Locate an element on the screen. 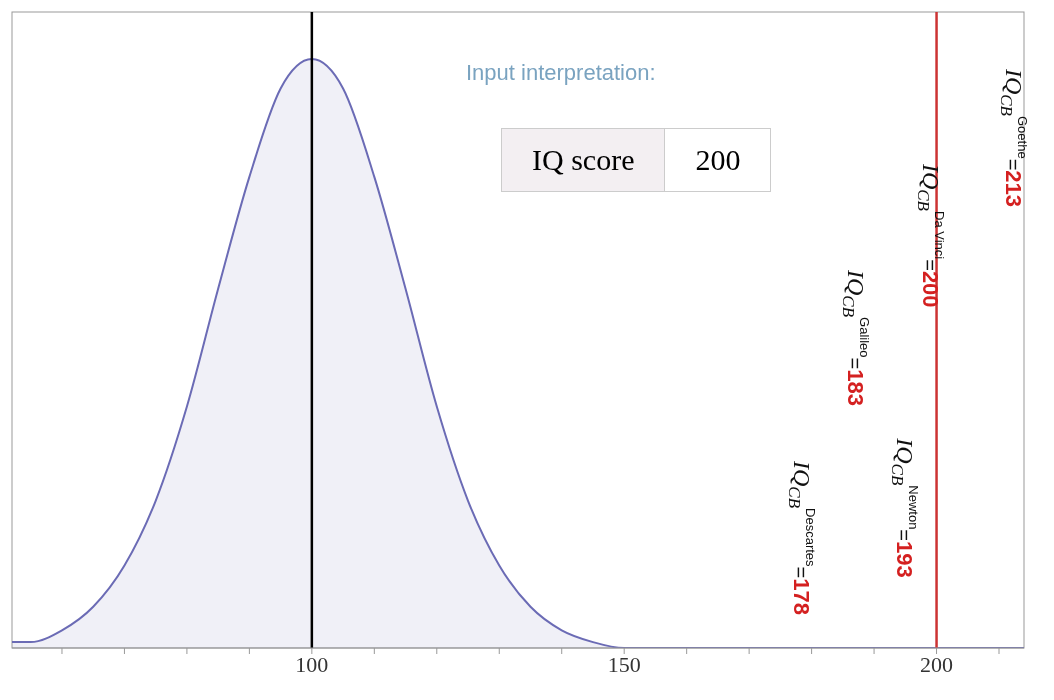  x-tick-label: 150 is located at coordinates (624, 664).